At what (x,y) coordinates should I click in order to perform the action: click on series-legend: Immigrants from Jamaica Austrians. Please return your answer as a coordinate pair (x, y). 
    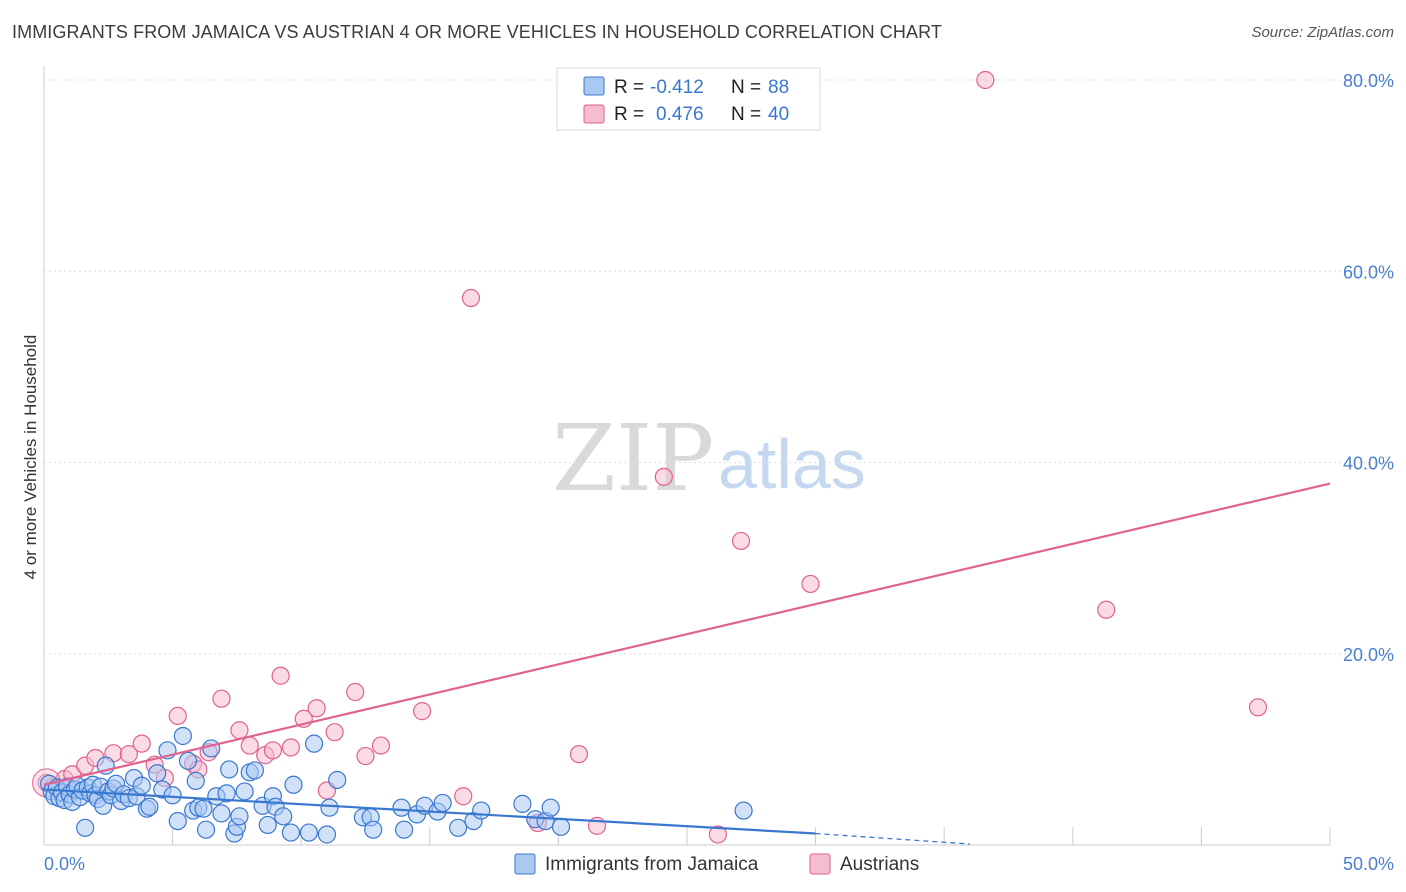
    Looking at the image, I should click on (716, 864).